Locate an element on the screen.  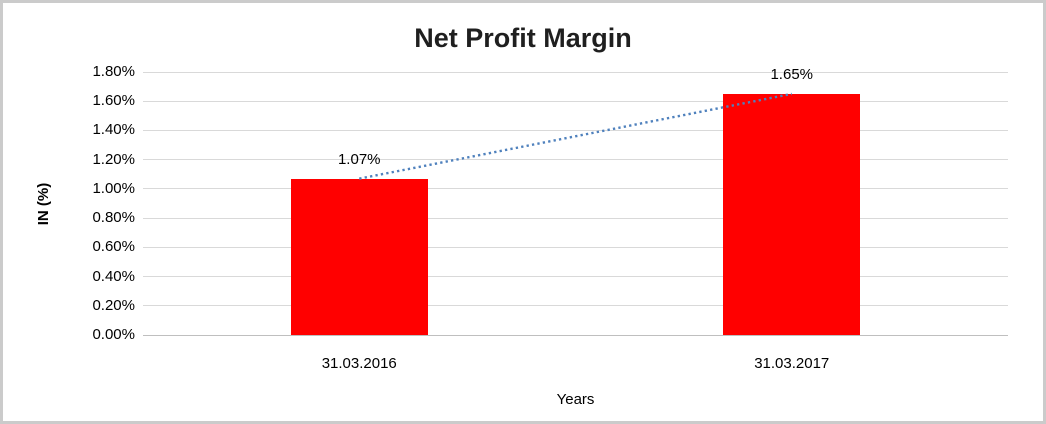
y-tick-label: 1.80% is located at coordinates (113, 71).